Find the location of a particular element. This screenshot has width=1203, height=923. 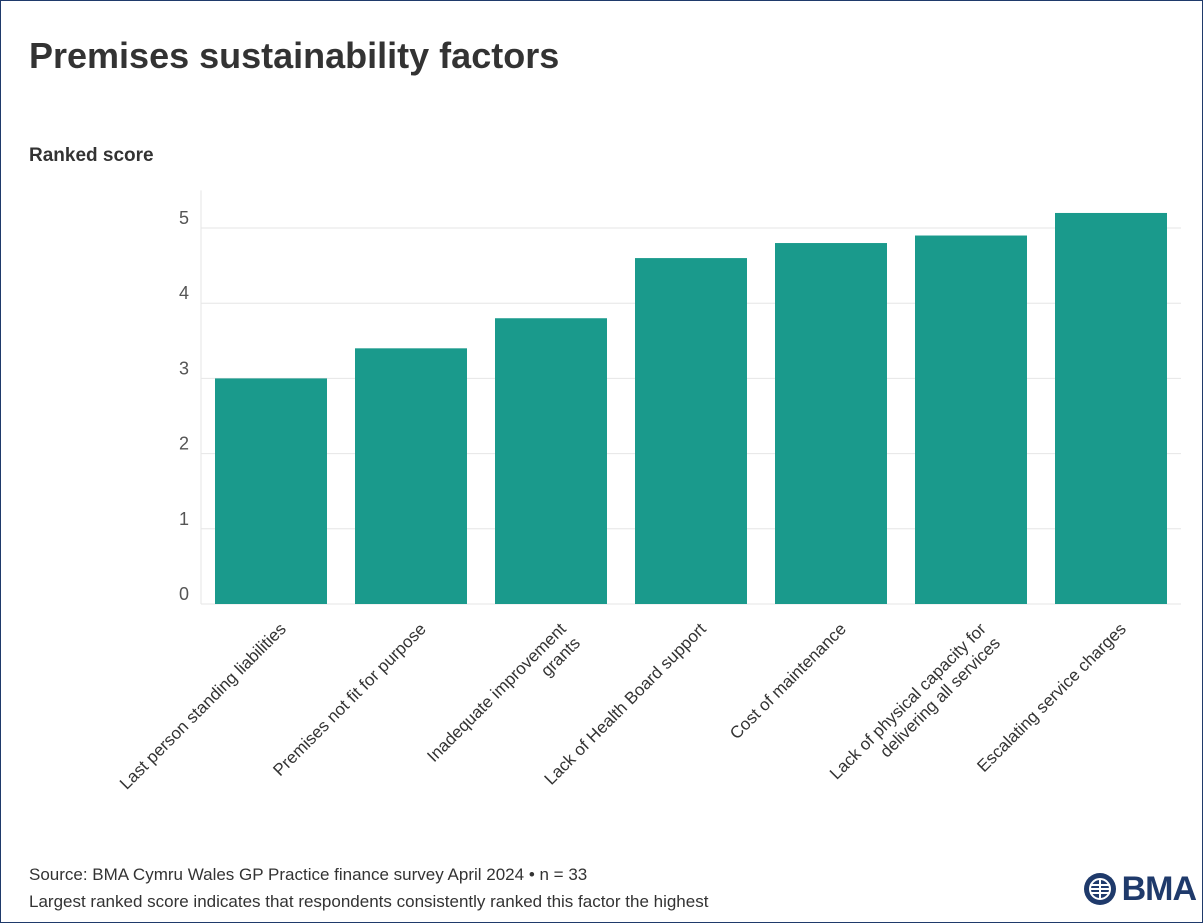

y-tick-label: 3 is located at coordinates (184, 368).